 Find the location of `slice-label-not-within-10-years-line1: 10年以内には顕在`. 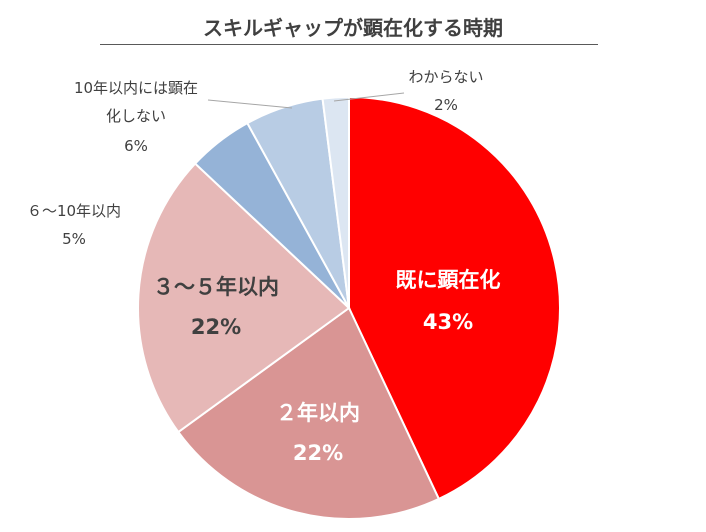

slice-label-not-within-10-years-line1: 10年以内には顕在 is located at coordinates (136, 88).